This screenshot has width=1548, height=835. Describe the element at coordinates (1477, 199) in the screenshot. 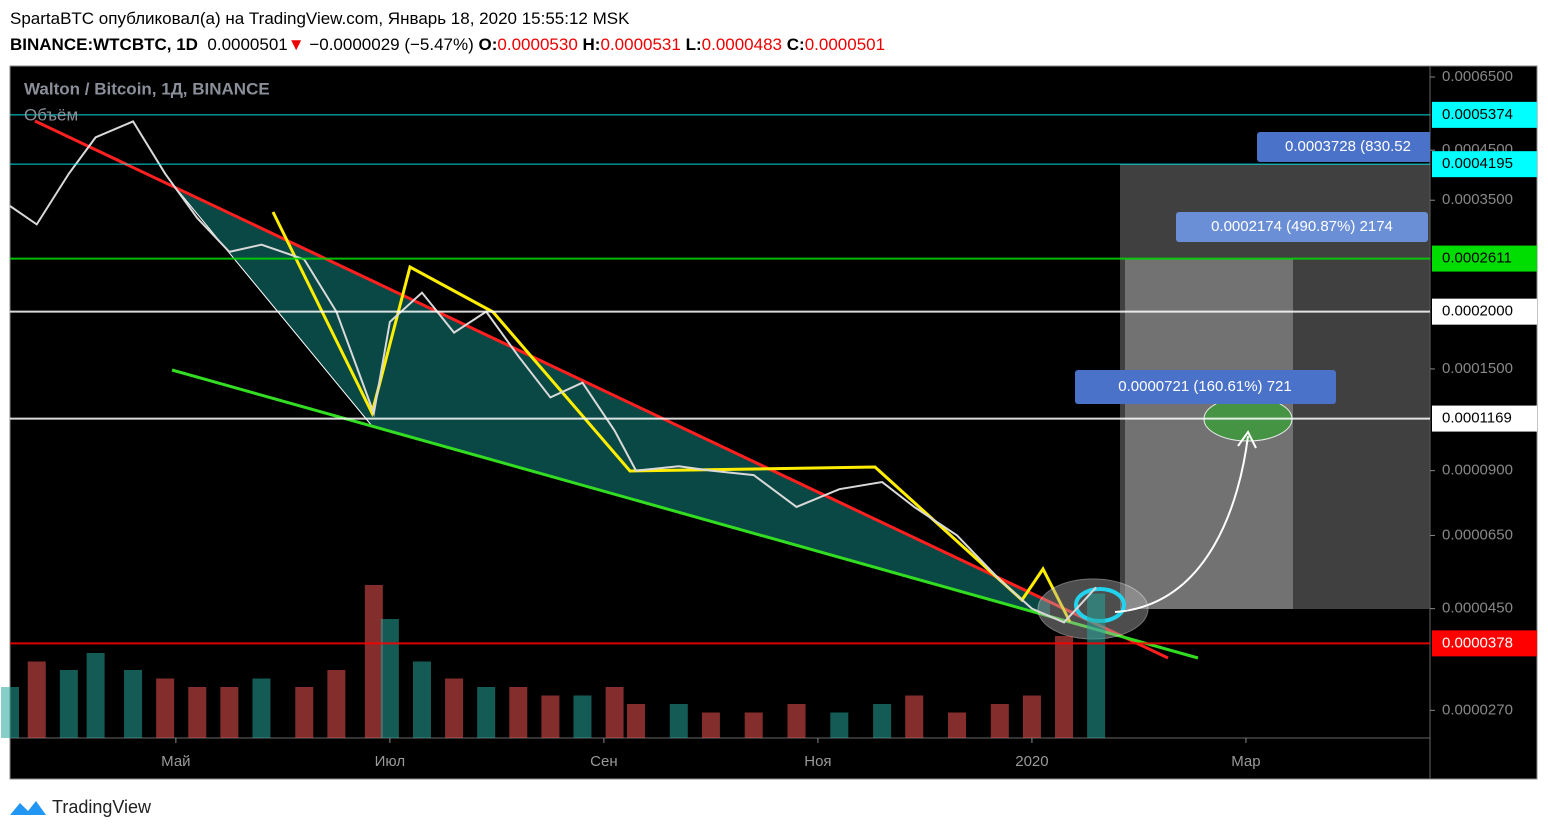

I see `y-tick-label: 0.0003500` at that location.